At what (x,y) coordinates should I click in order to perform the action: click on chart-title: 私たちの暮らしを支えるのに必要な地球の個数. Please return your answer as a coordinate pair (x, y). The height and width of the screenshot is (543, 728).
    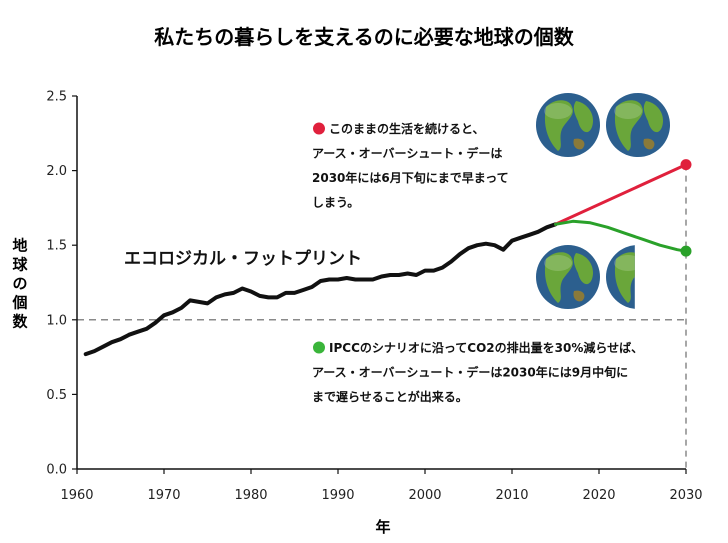
    Looking at the image, I should click on (364, 37).